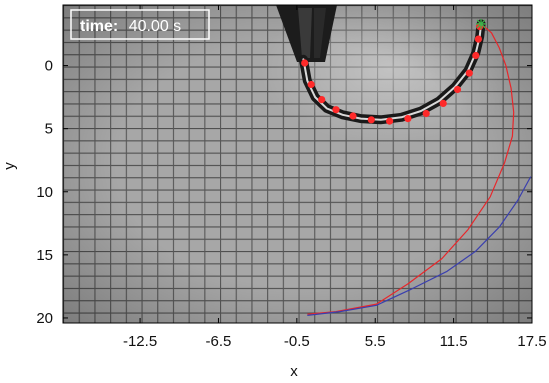  Describe the element at coordinates (375, 341) in the screenshot. I see `x-tick-label: 5.5` at that location.